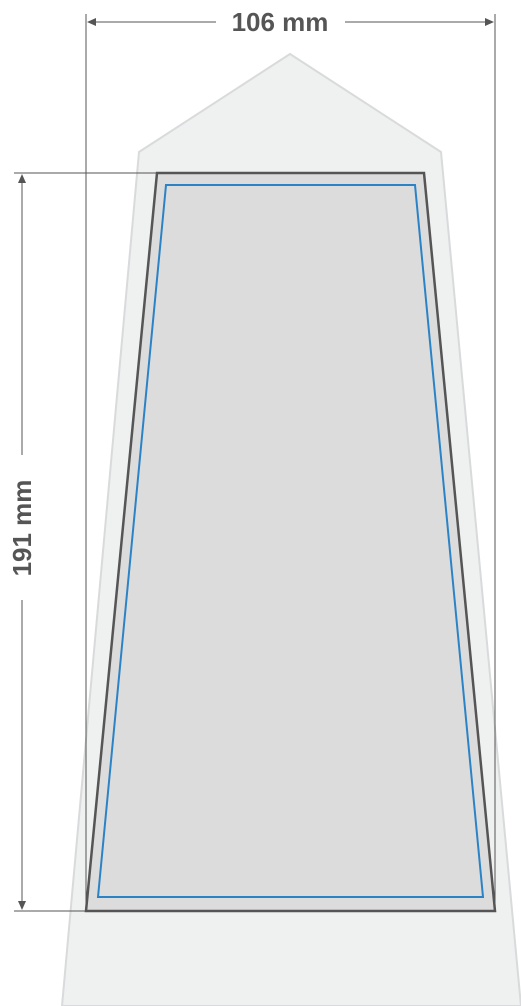 The image size is (521, 1006). What do you see at coordinates (22, 528) in the screenshot?
I see `height-label: 191 mm` at bounding box center [22, 528].